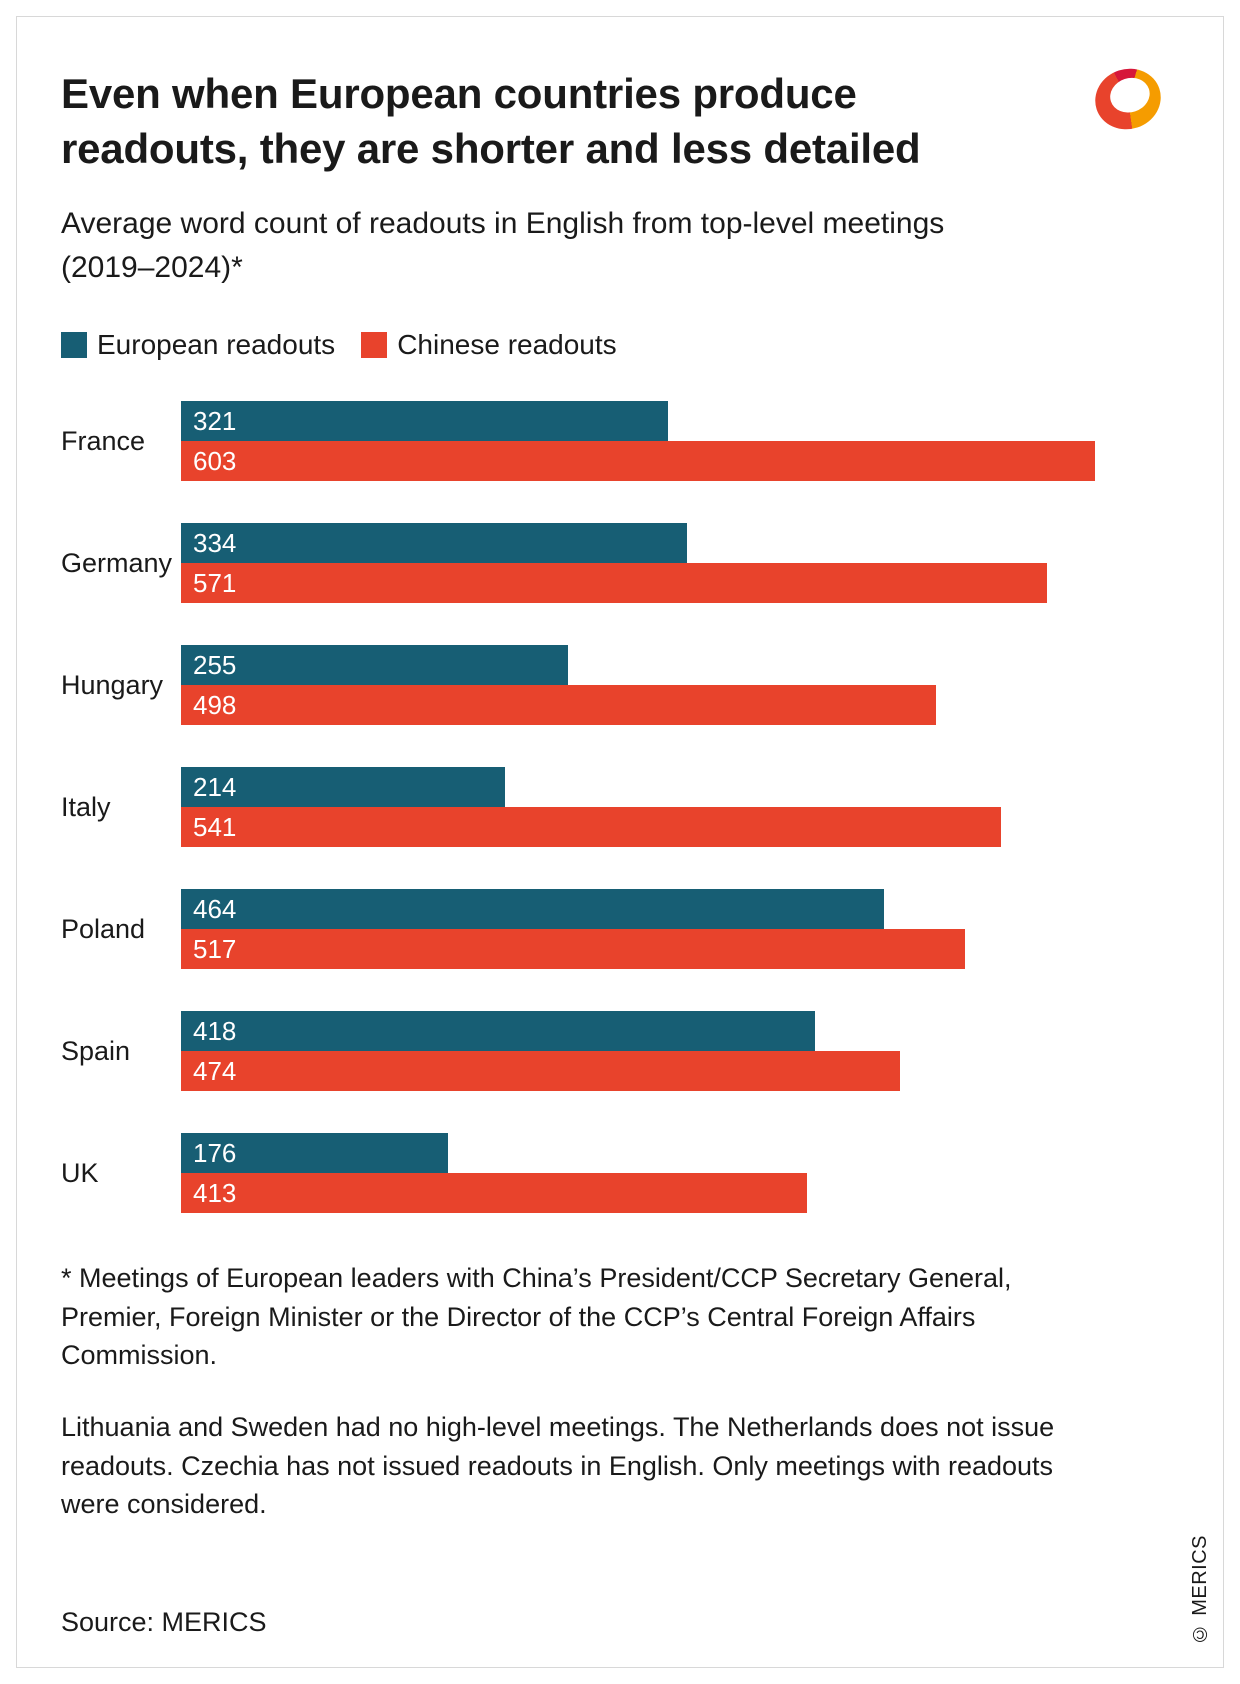  I want to click on legend-label-european: European readouts, so click(216, 345).